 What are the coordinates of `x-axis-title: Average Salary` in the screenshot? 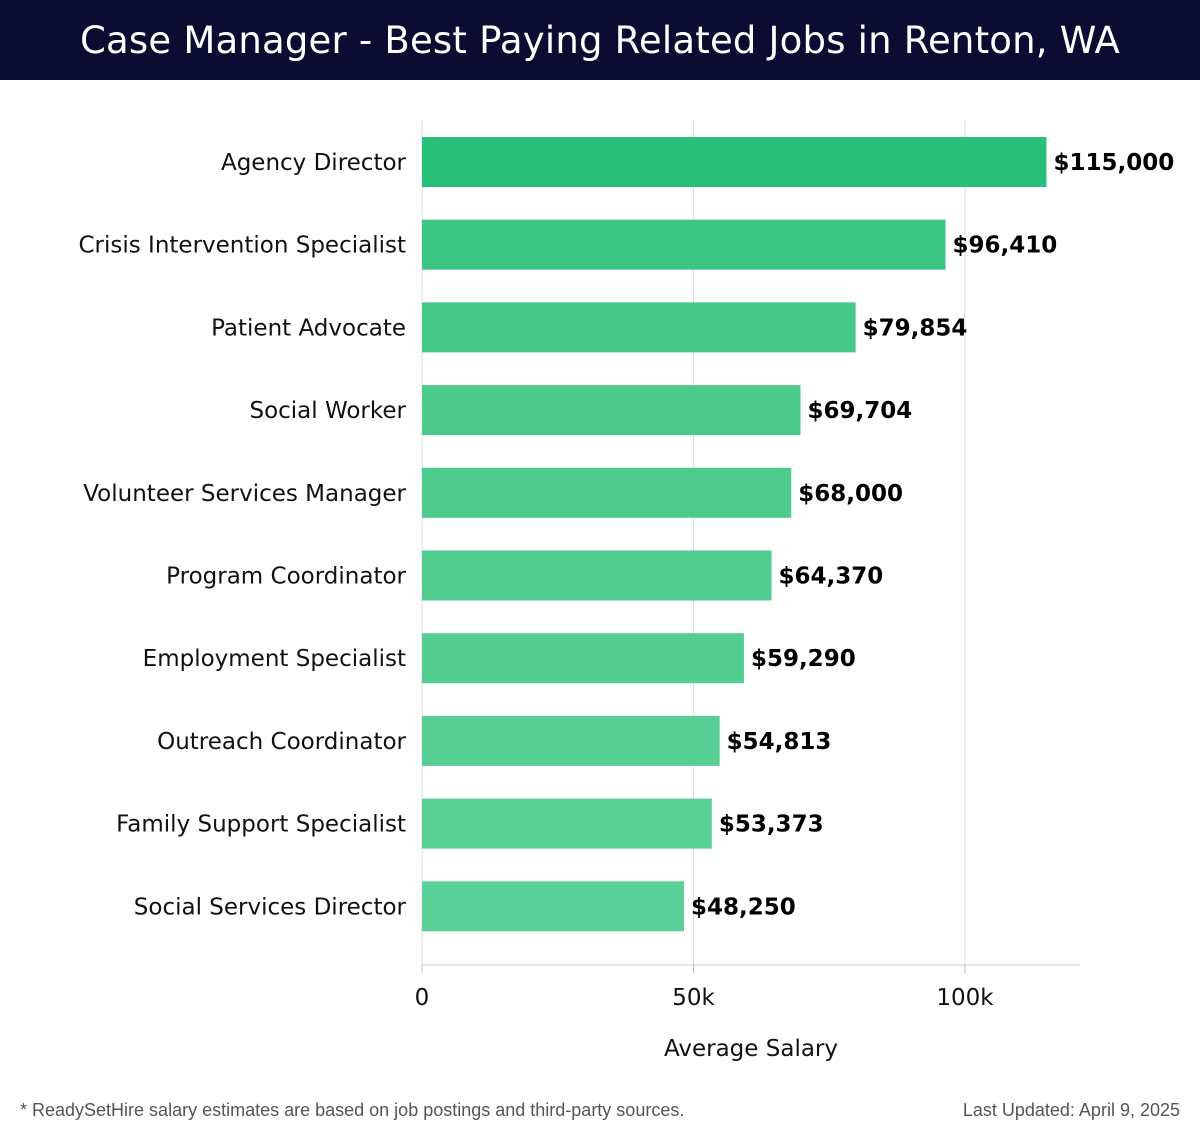 It's located at (751, 1049).